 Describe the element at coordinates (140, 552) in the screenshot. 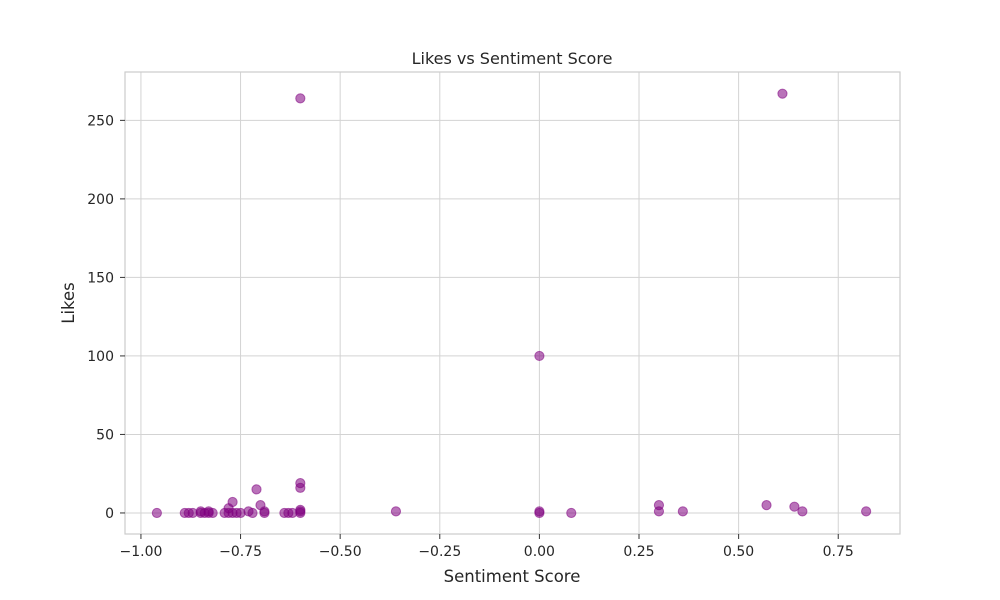

I see `x-tick-label: −1.00` at that location.